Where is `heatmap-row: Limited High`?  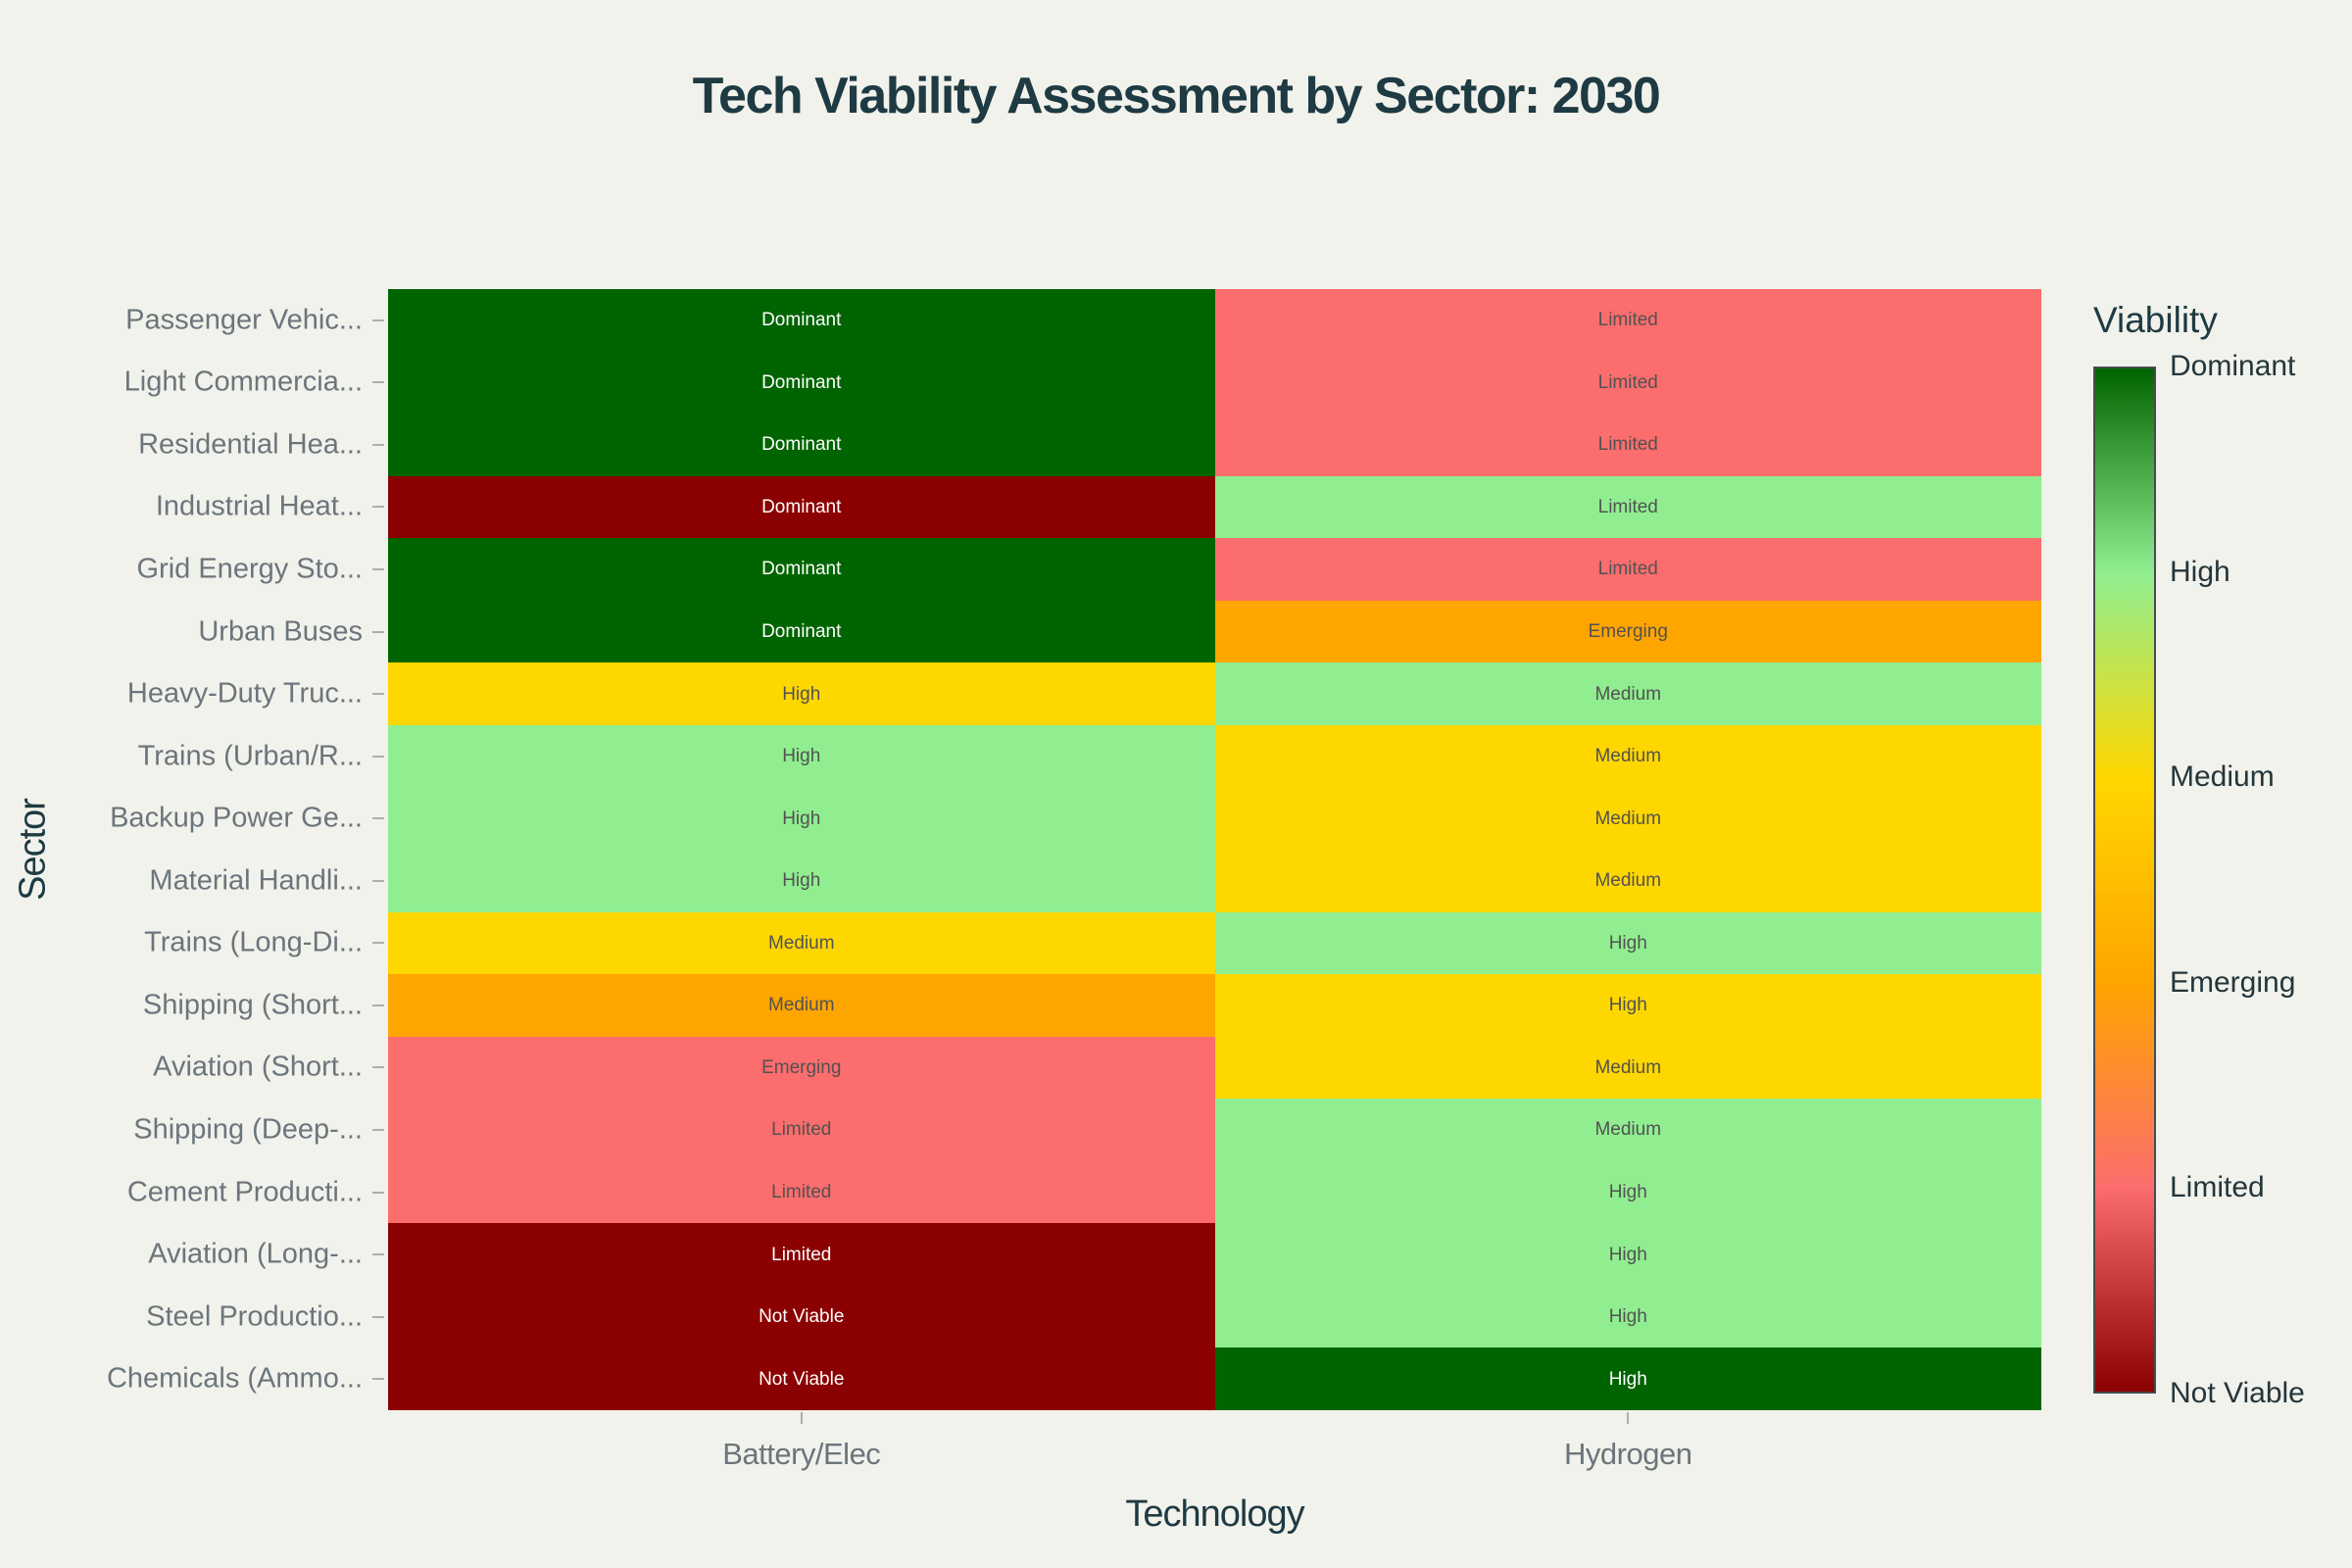
heatmap-row: Limited High is located at coordinates (1214, 1254).